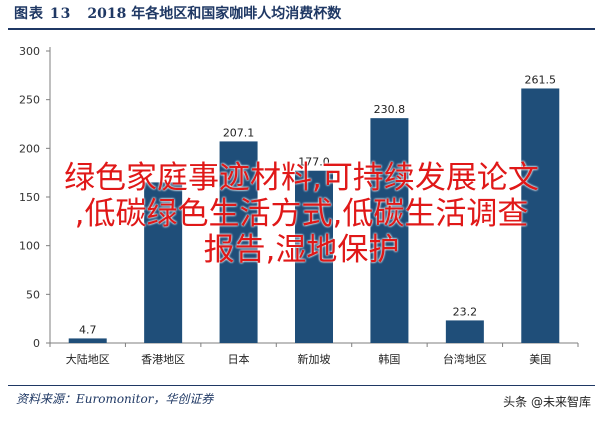 The width and height of the screenshot is (603, 423). What do you see at coordinates (301, 29) in the screenshot?
I see `top-rule` at bounding box center [301, 29].